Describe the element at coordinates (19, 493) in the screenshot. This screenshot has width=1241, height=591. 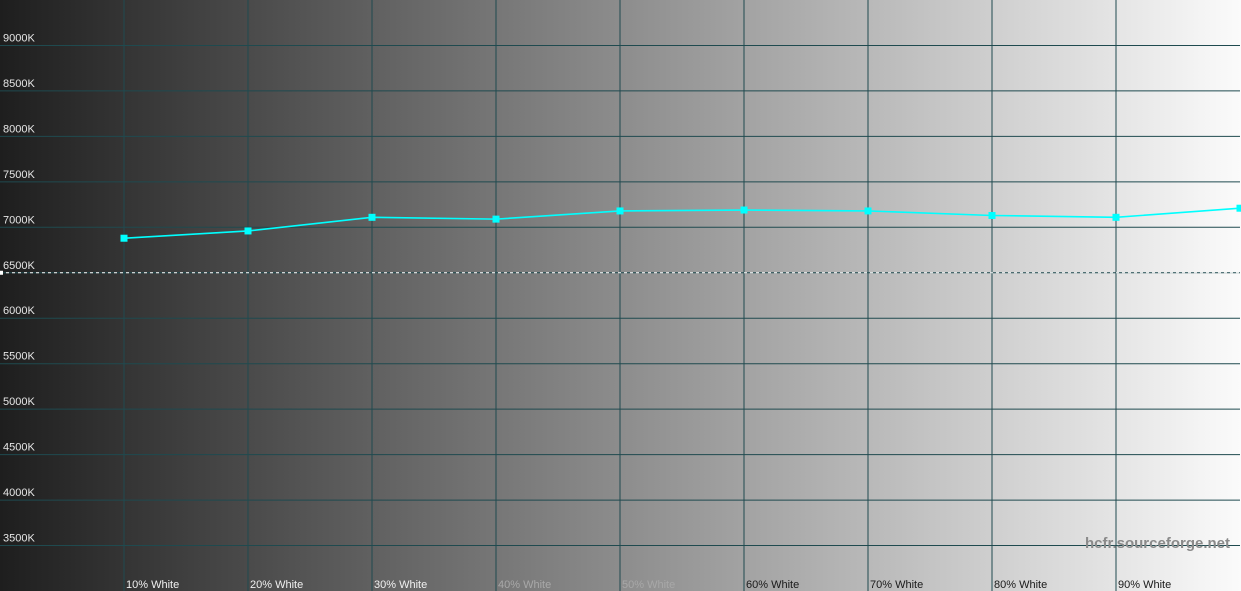
I see `y-tick-label: 4000K` at that location.